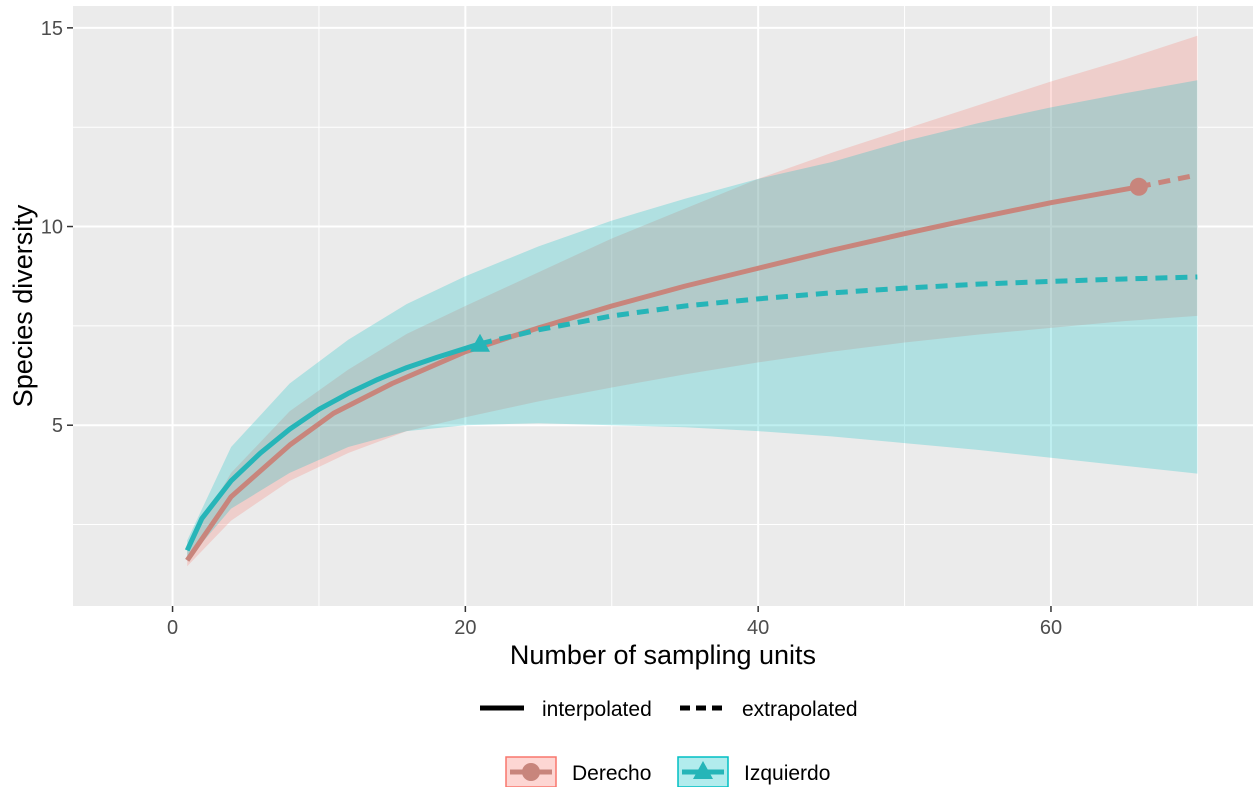 This screenshot has height=787, width=1257. I want to click on linetype-legend: interpolated extrapolated, so click(669, 709).